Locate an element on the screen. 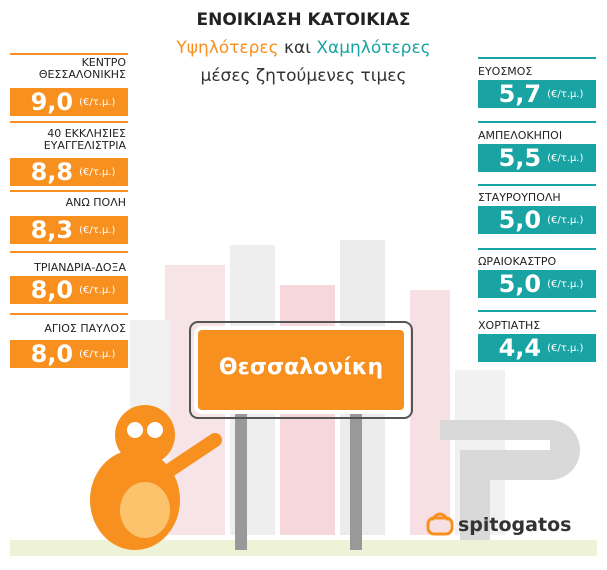  price-value: 9,0 is located at coordinates (52, 102).